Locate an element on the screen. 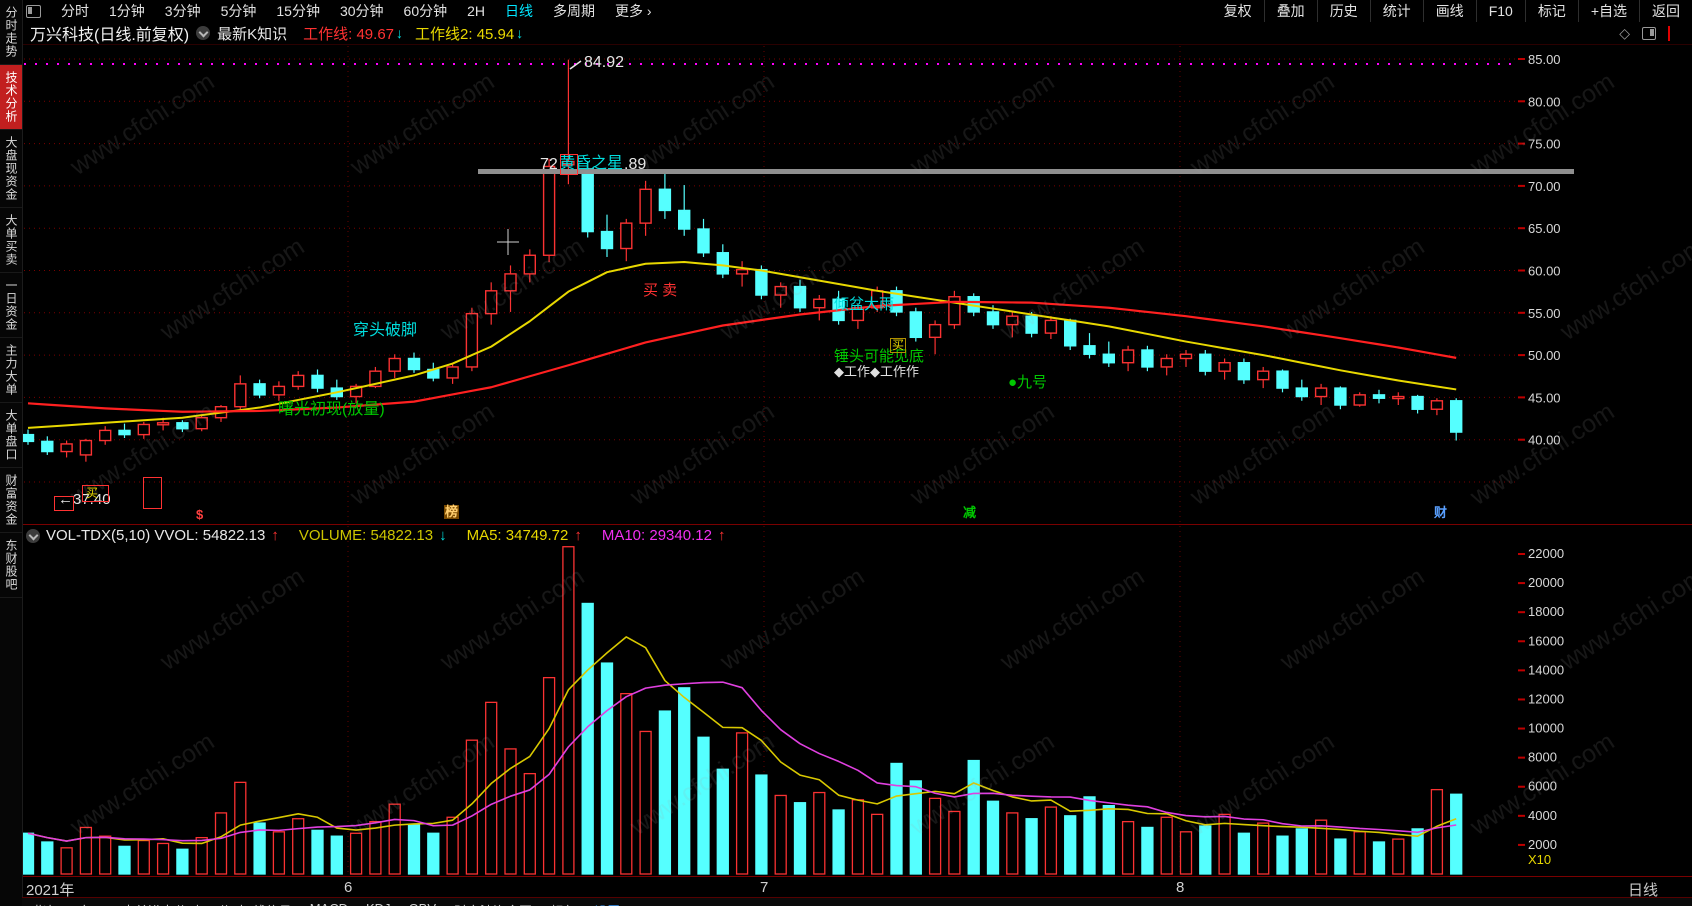 The image size is (1692, 906). period-menu-item-10: 更多 › is located at coordinates (633, 11).